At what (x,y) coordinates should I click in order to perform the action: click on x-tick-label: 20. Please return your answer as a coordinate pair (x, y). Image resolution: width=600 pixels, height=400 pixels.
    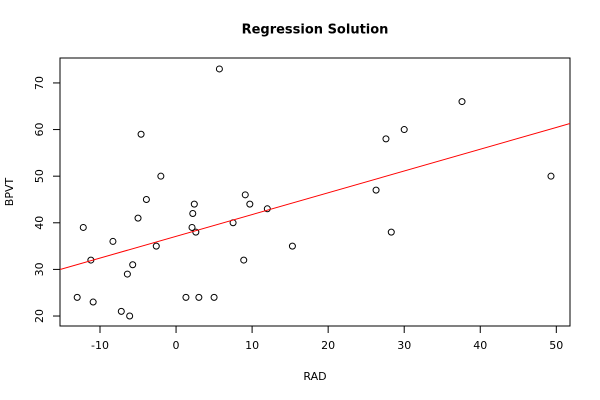
    Looking at the image, I should click on (328, 345).